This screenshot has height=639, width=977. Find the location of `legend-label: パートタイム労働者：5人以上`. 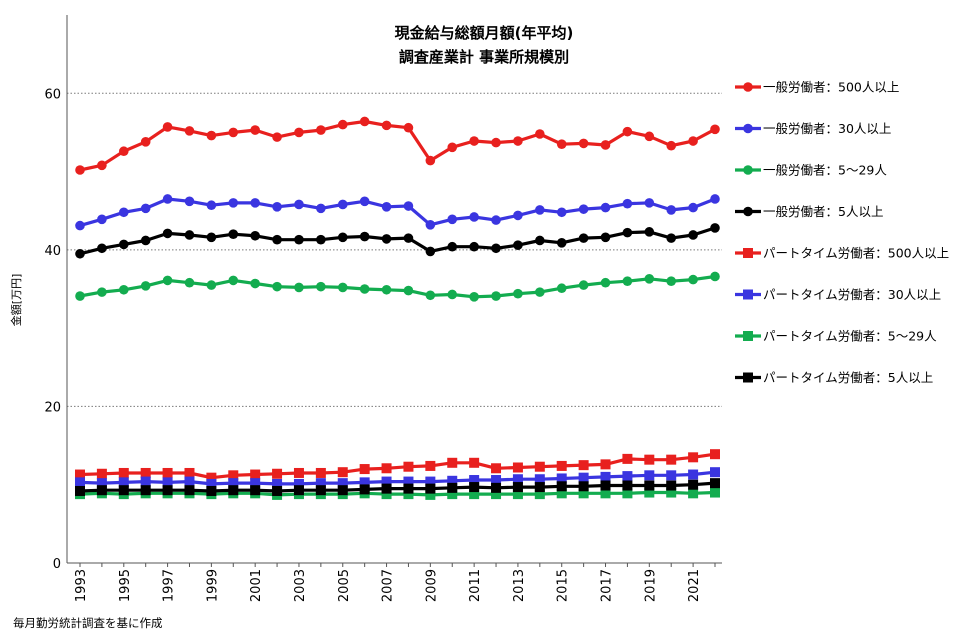

legend-label: パートタイム労働者：5人以上 is located at coordinates (848, 377).